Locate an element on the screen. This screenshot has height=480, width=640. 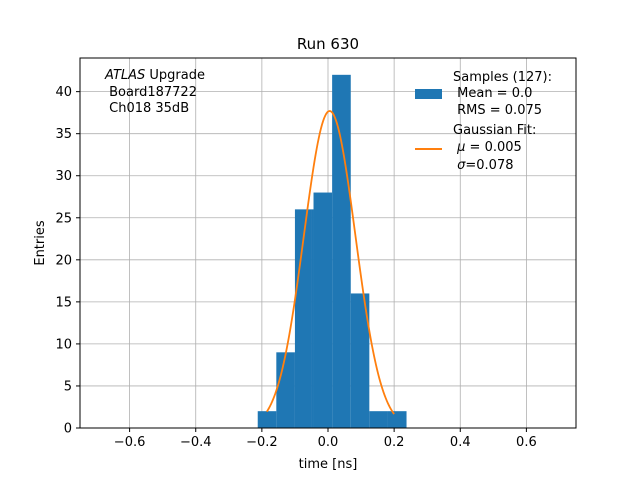
x-tick-label: 0.2 is located at coordinates (394, 442).